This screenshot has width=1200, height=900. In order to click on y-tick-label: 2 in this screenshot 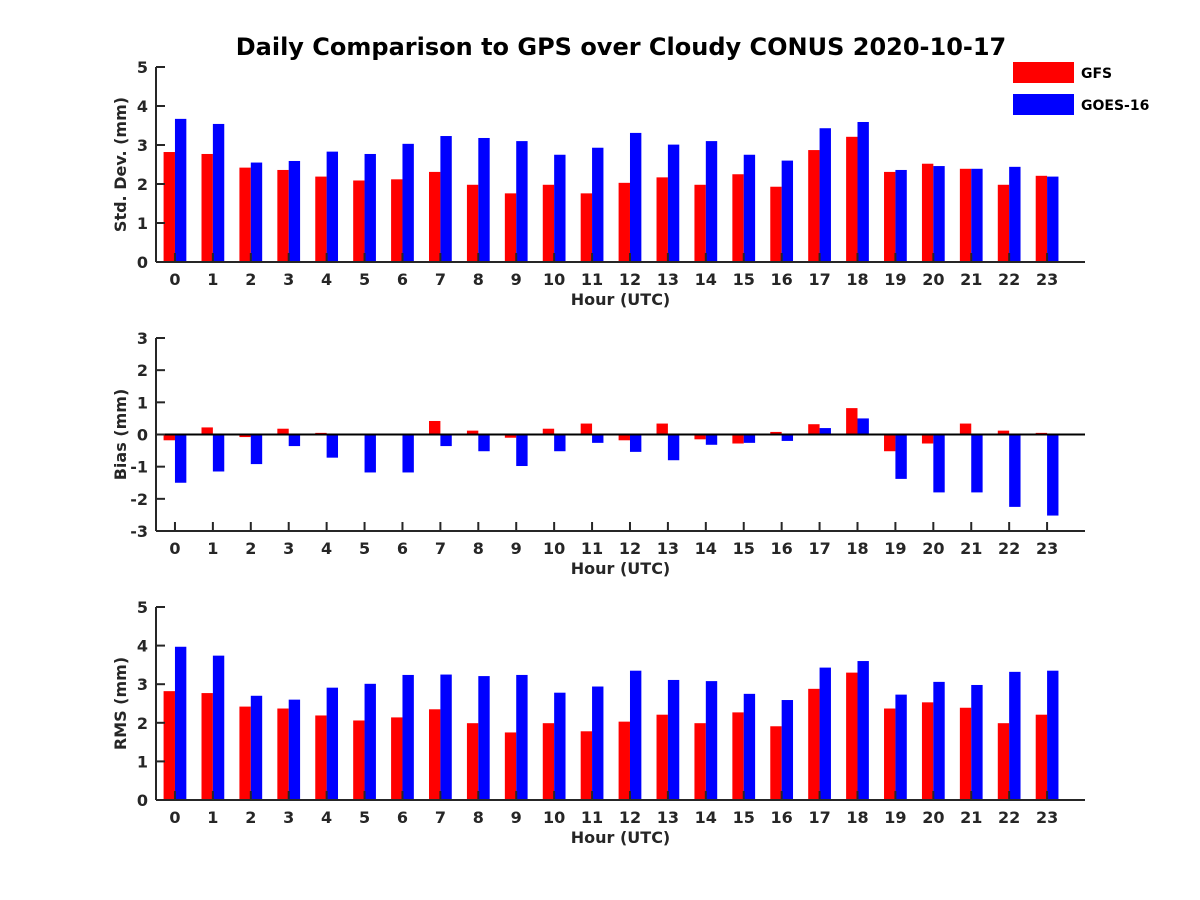, I will do `click(142, 184)`.